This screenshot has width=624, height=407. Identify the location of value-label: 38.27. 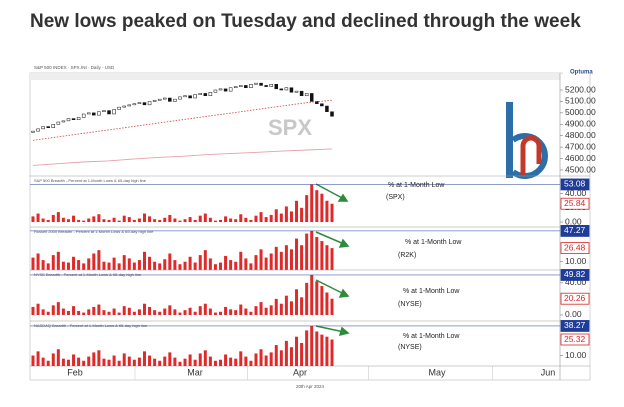
(575, 325).